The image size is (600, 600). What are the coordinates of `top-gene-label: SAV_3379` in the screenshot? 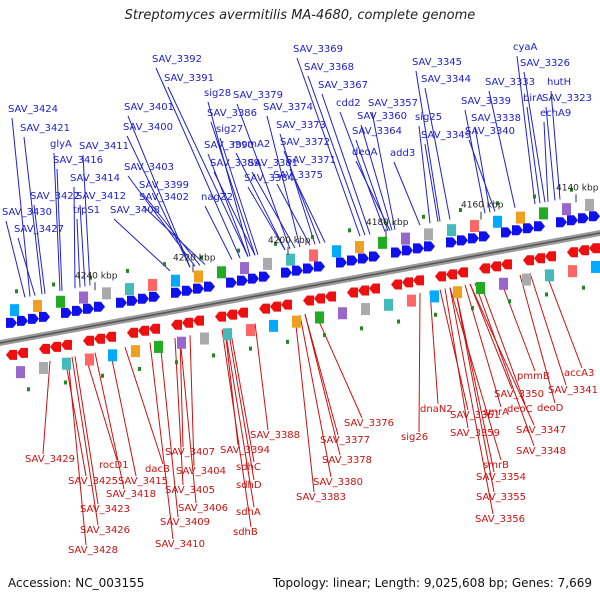 It's located at (258, 95).